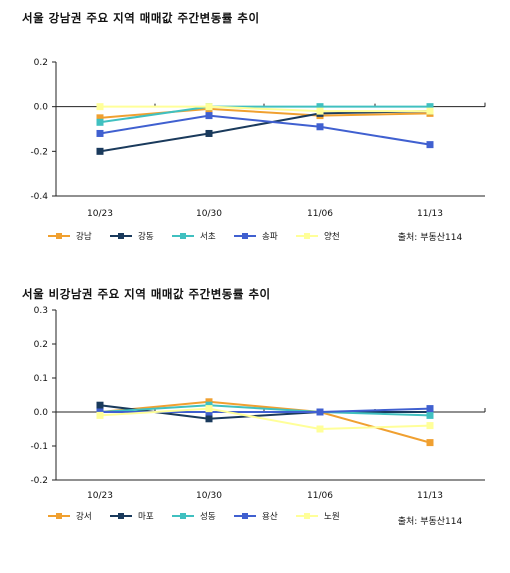  I want to click on legend-label-4: 노원, so click(332, 517).